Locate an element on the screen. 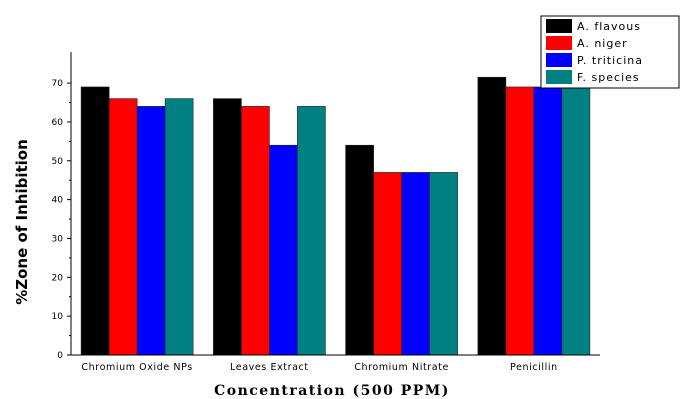 This screenshot has height=399, width=683. x-category-label: Chromium Oxide NPs is located at coordinates (136, 367).